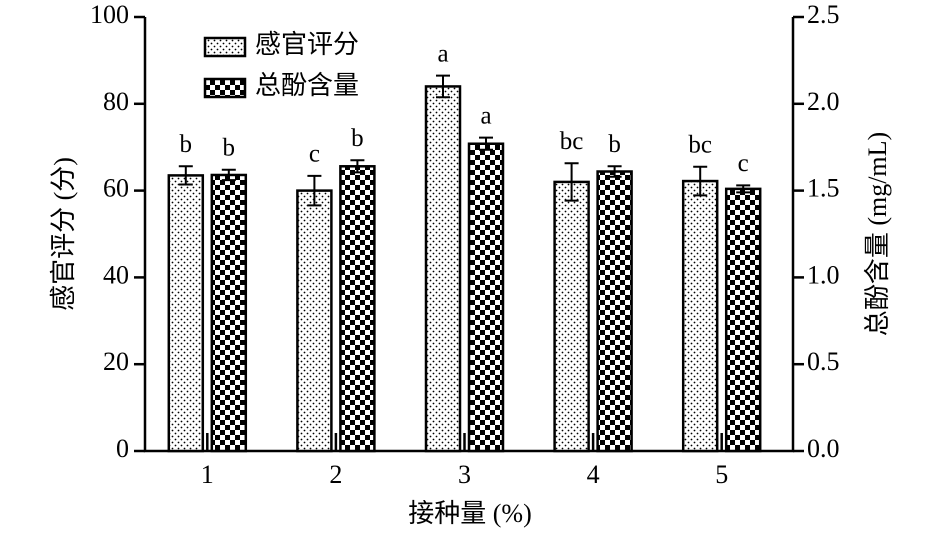 The height and width of the screenshot is (536, 945). Describe the element at coordinates (307, 85) in the screenshot. I see `legend-label: 总酚含量` at that location.